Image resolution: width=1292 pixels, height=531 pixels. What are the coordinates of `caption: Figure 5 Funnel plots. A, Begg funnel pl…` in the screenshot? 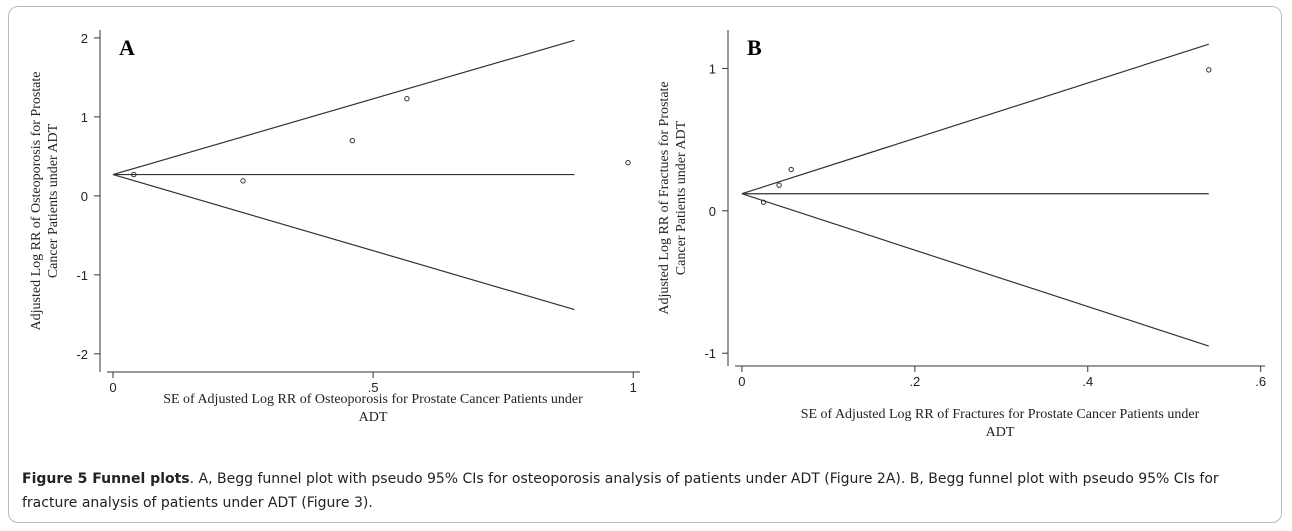 It's located at (647, 491).